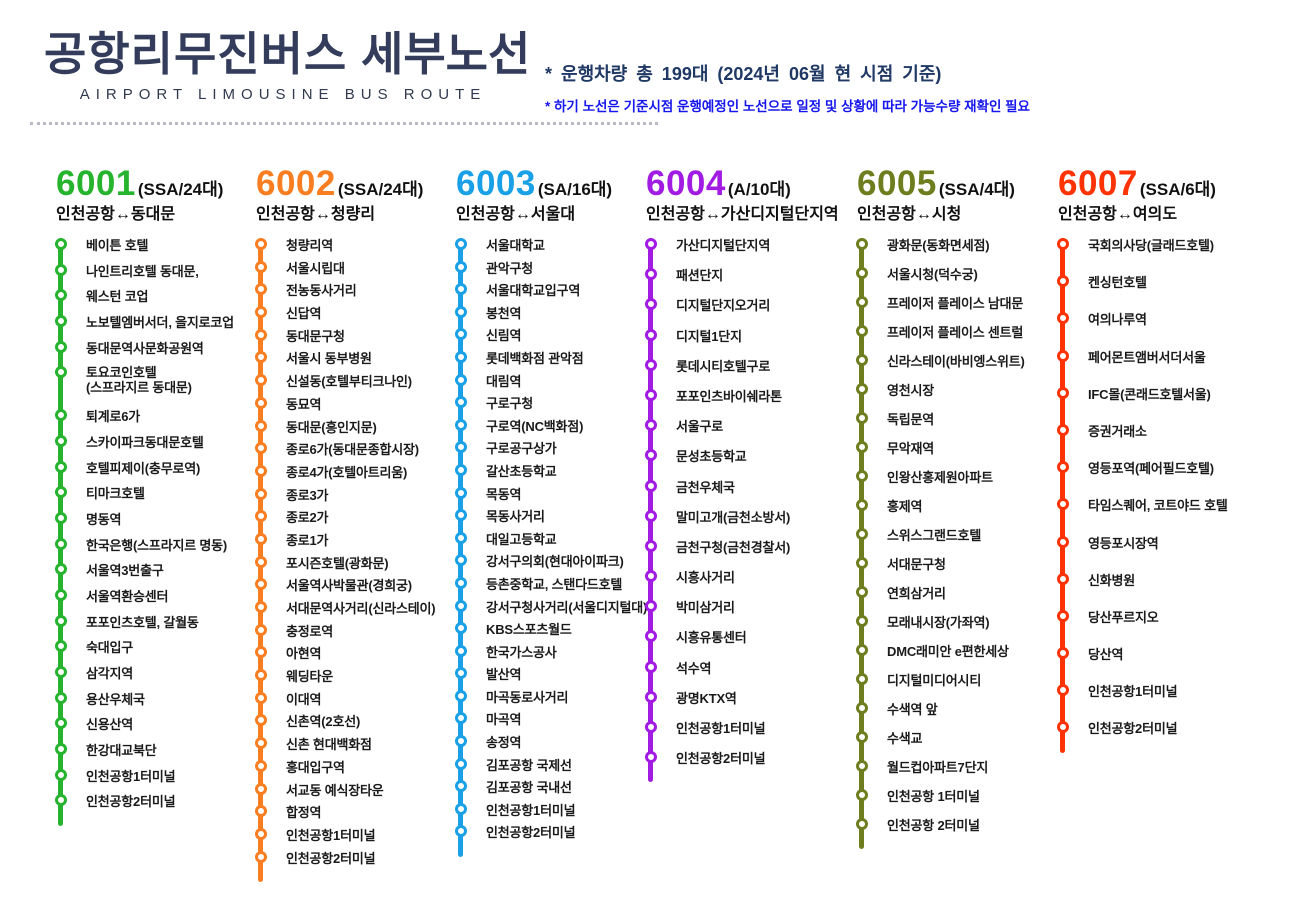 The image size is (1300, 919). Describe the element at coordinates (196, 54) in the screenshot. I see `title-main: 공항리무진버스` at that location.